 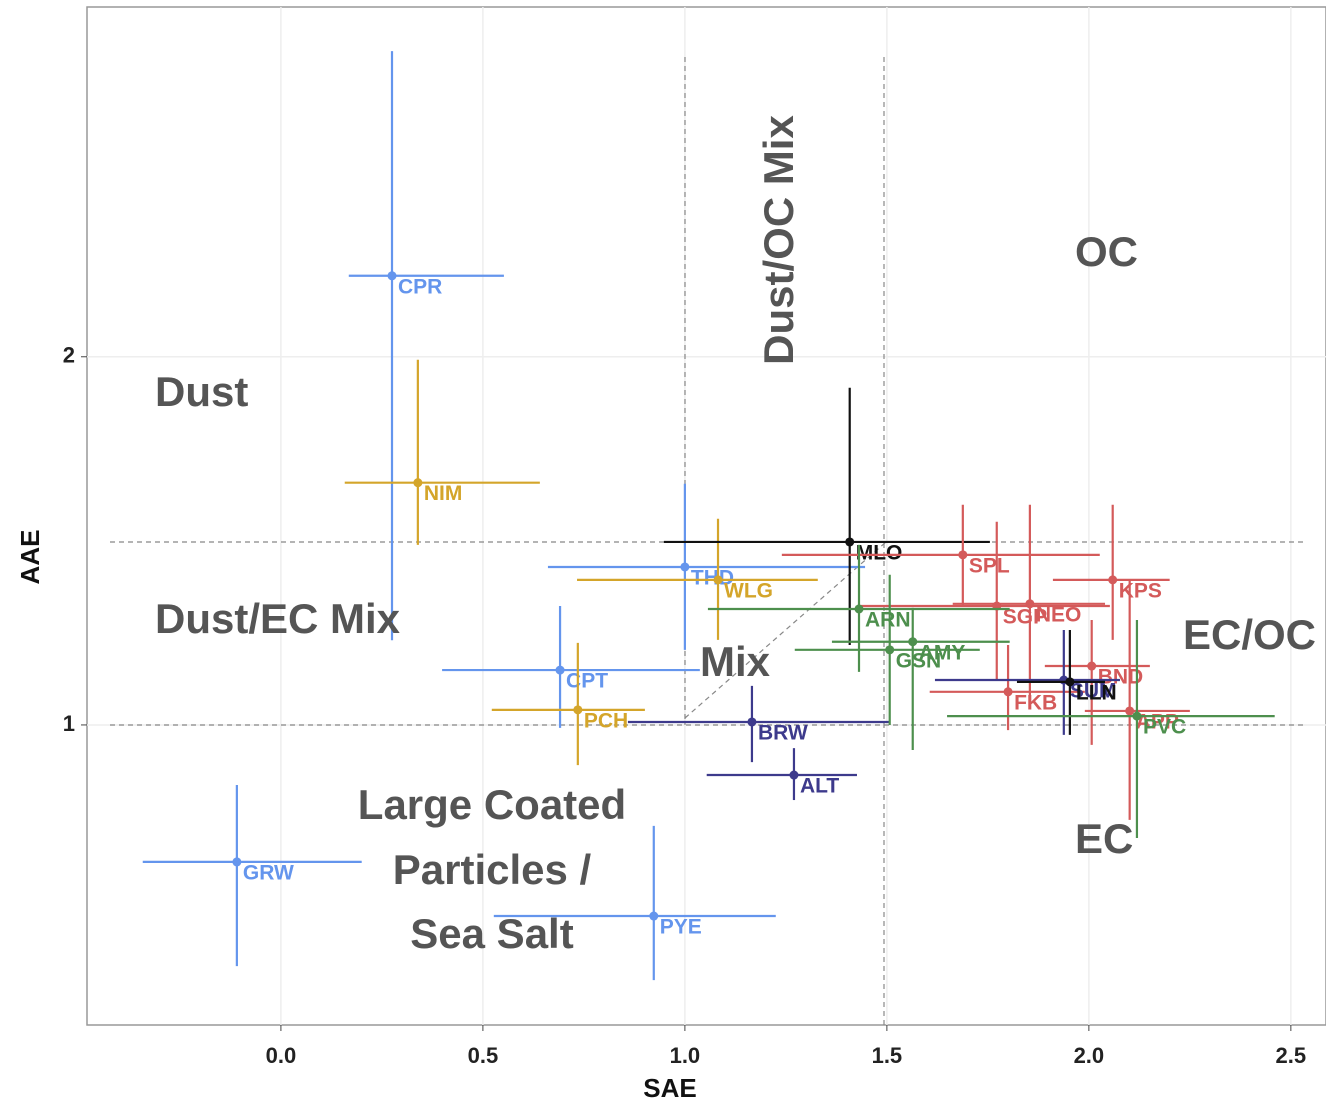 I want to click on region-label: EC, so click(x=1104, y=838).